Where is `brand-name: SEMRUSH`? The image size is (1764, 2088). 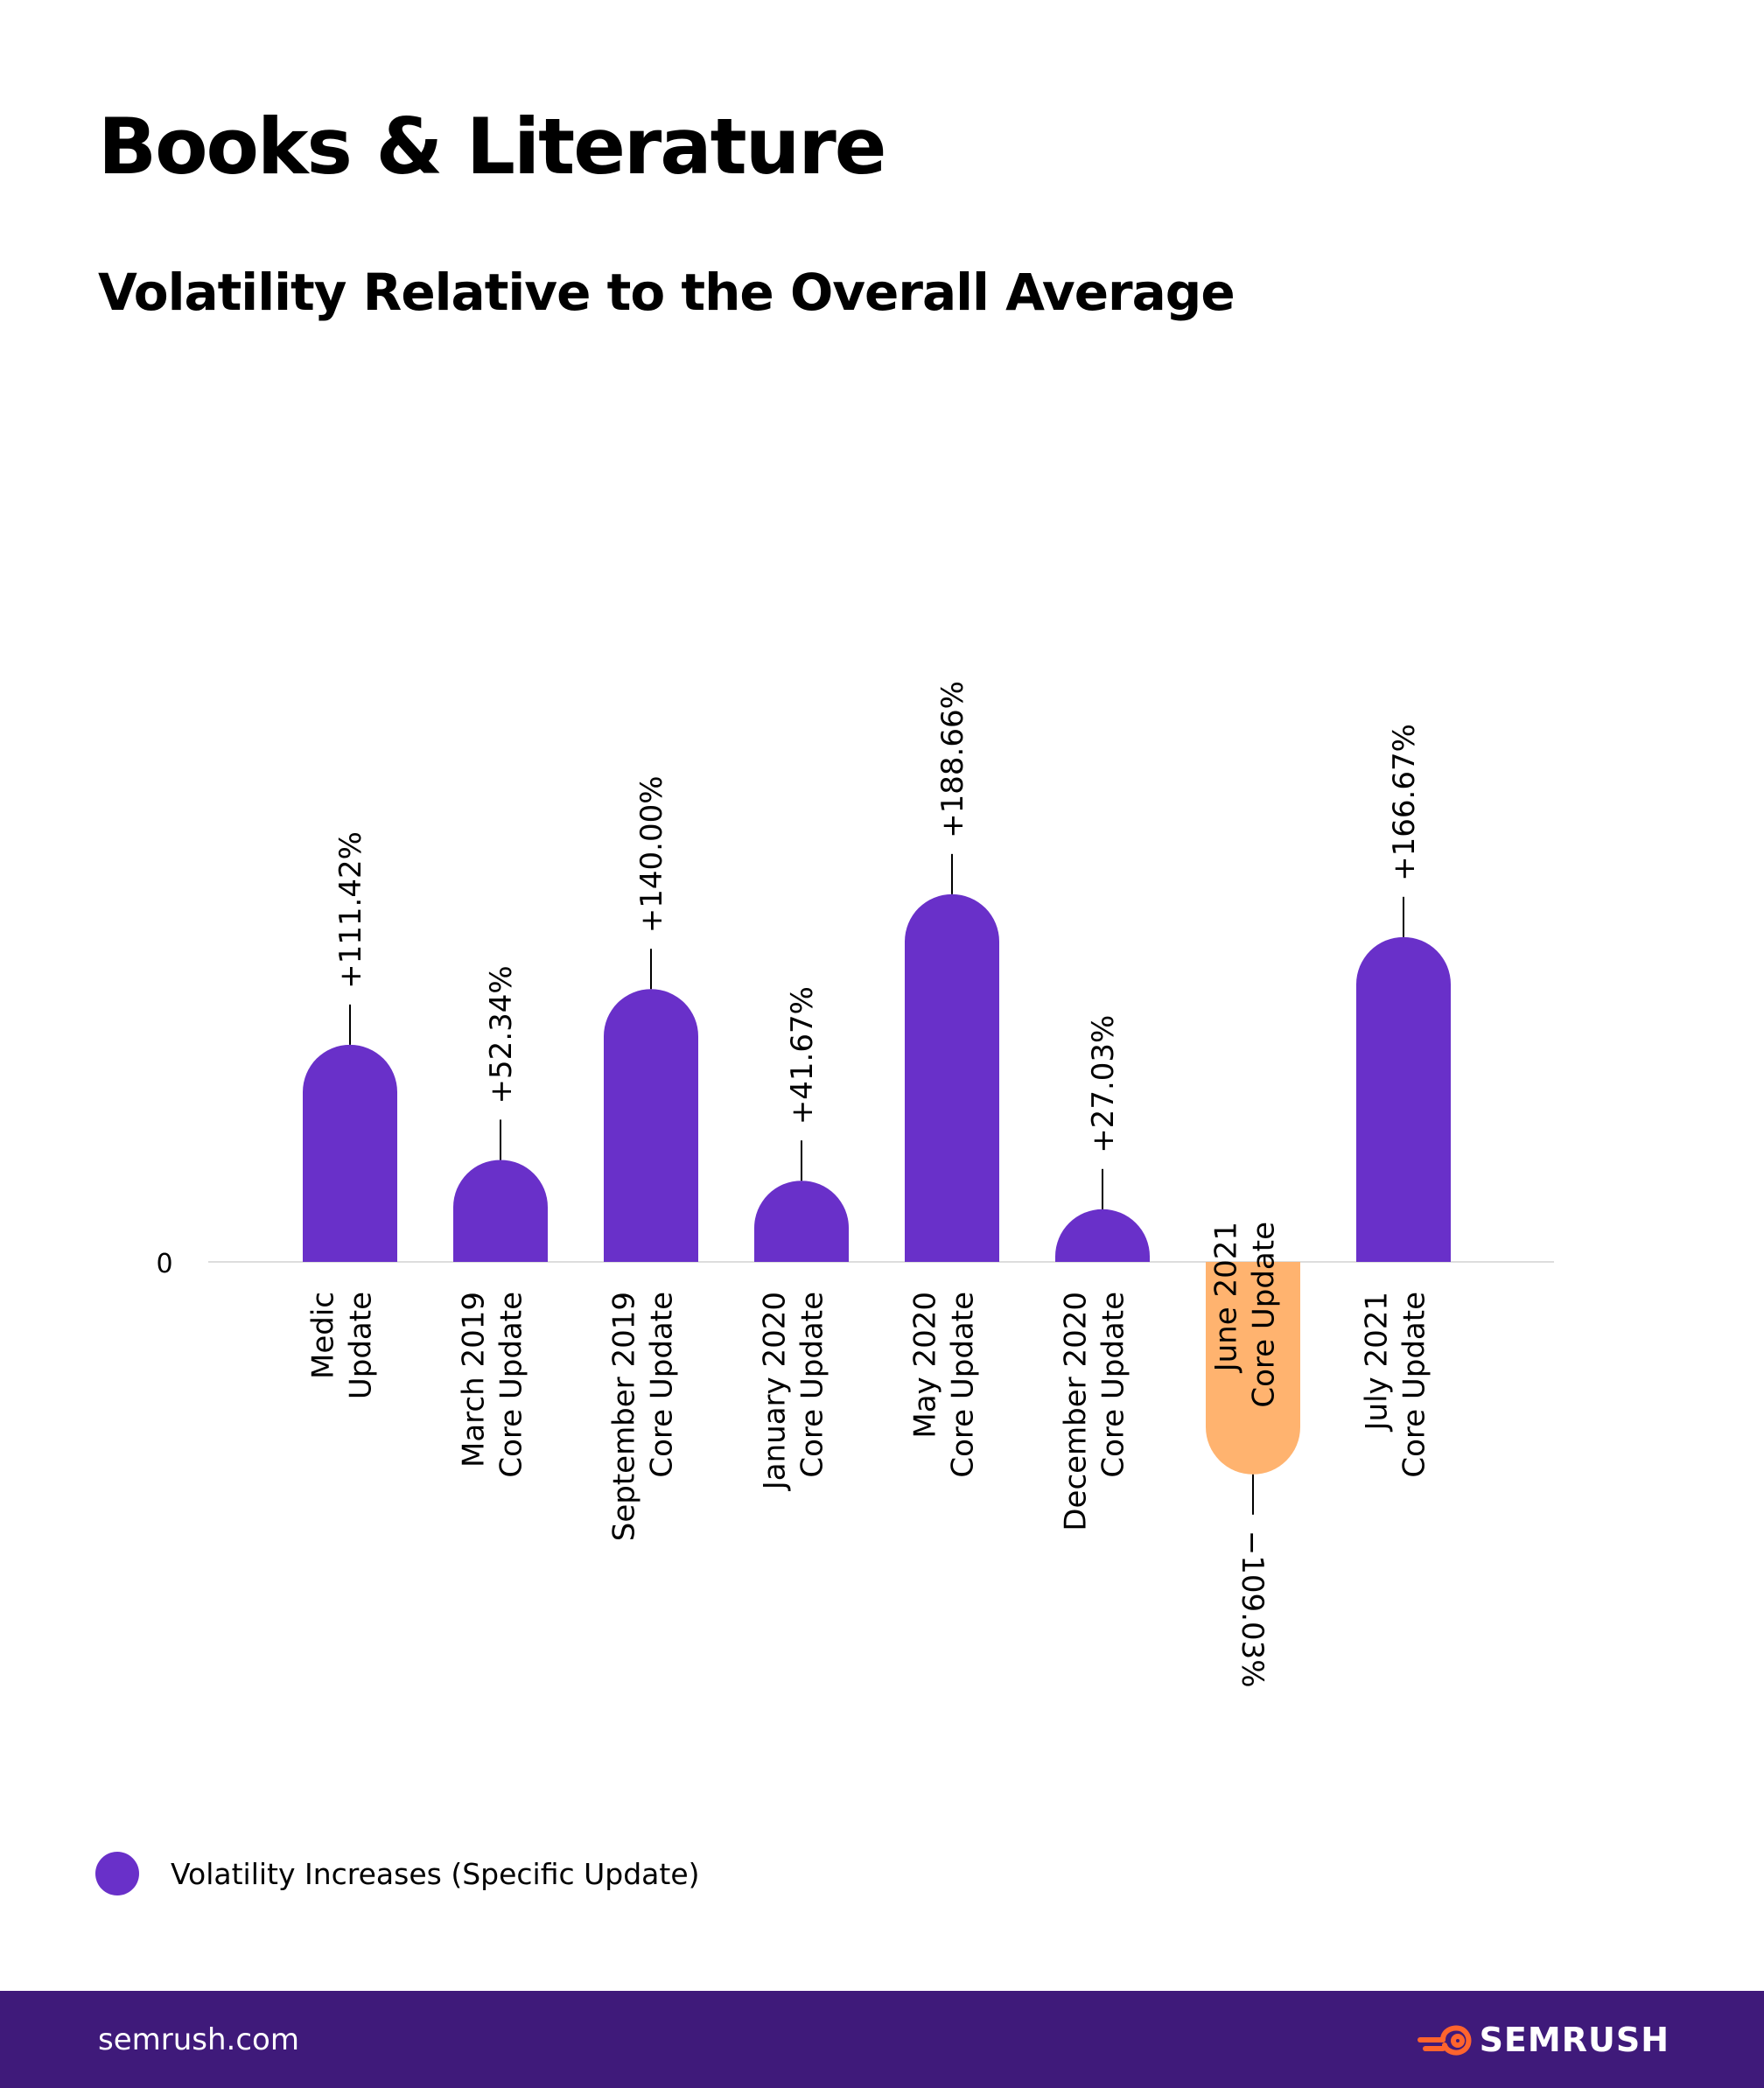
brand-name: SEMRUSH is located at coordinates (1574, 2039).